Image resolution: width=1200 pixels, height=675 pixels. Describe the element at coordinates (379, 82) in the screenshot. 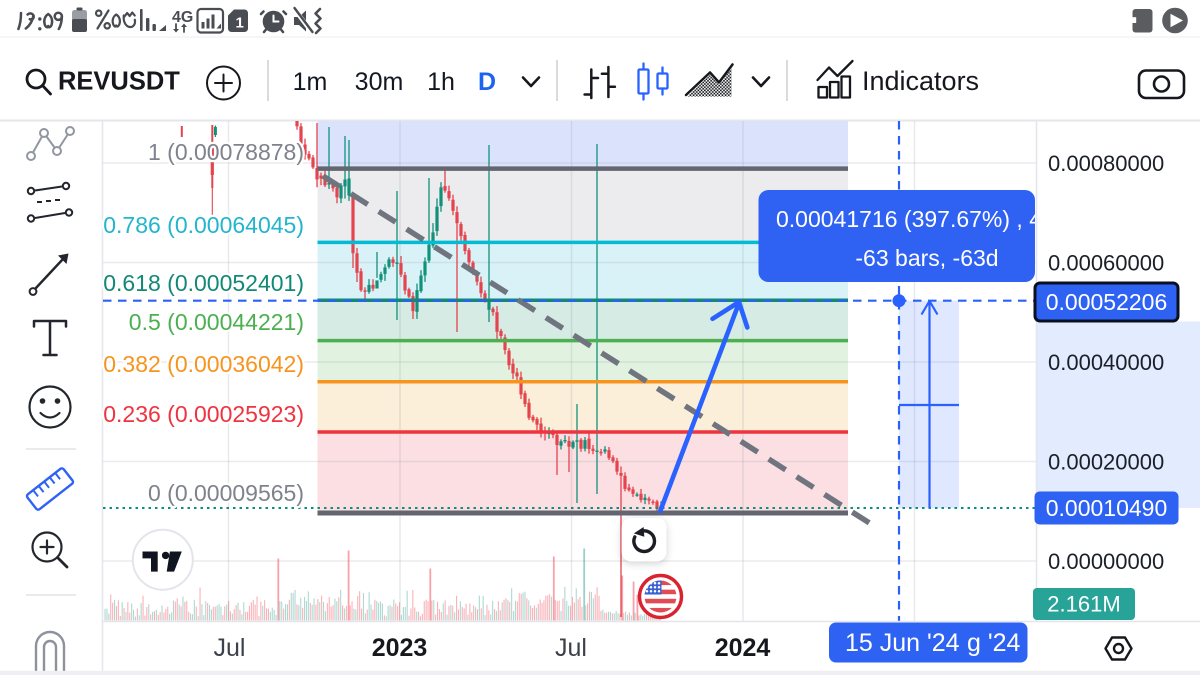

I see `svg-text: 30m` at that location.